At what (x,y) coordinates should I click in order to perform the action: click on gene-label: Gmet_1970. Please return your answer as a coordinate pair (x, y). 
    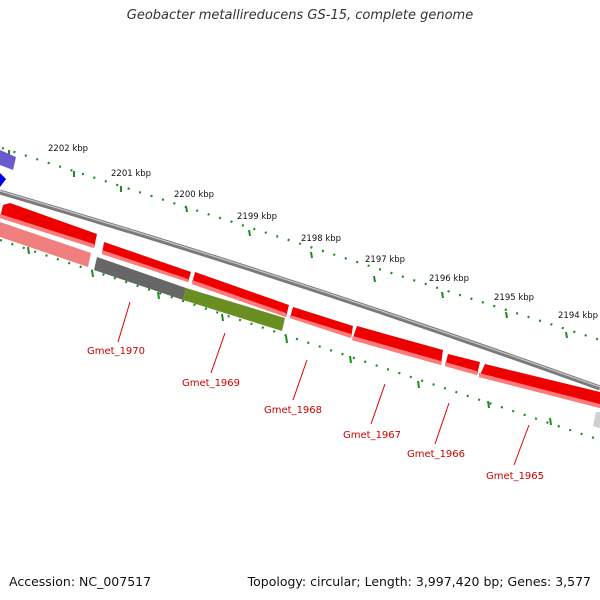
    Looking at the image, I should click on (116, 351).